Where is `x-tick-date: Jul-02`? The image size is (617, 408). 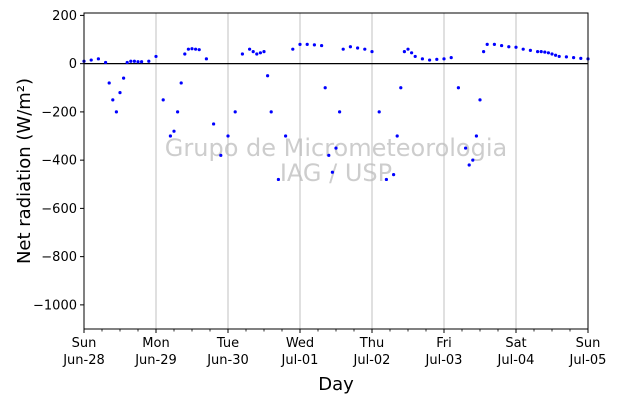 x-tick-date: Jul-02 is located at coordinates (372, 360).